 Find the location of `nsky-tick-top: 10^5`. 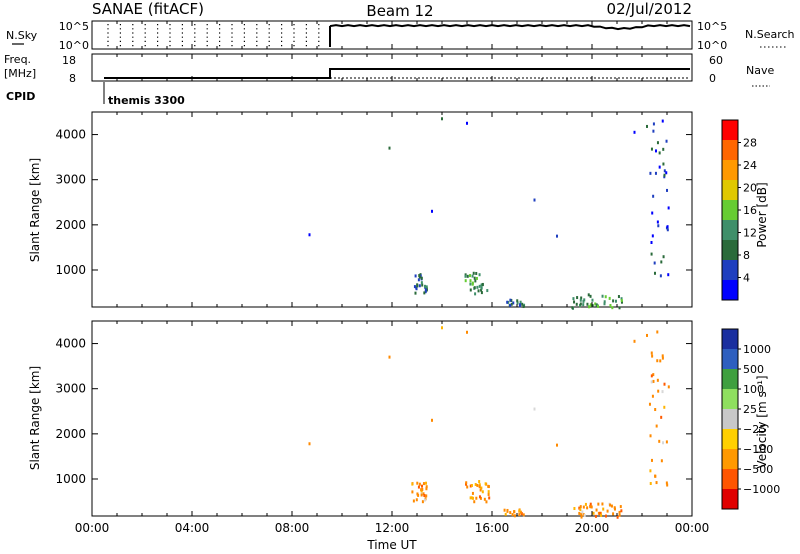

nsky-tick-top: 10^5 is located at coordinates (74, 26).